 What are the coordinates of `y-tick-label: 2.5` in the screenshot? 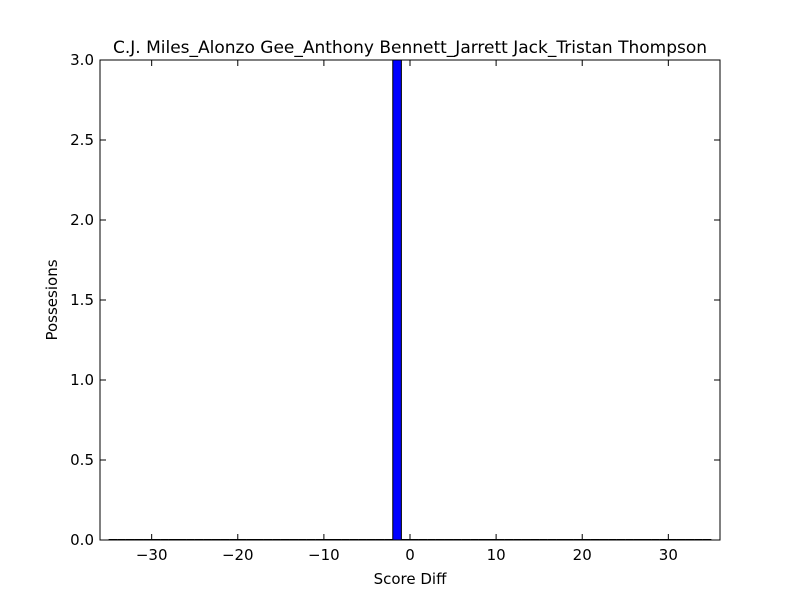 It's located at (82, 140).